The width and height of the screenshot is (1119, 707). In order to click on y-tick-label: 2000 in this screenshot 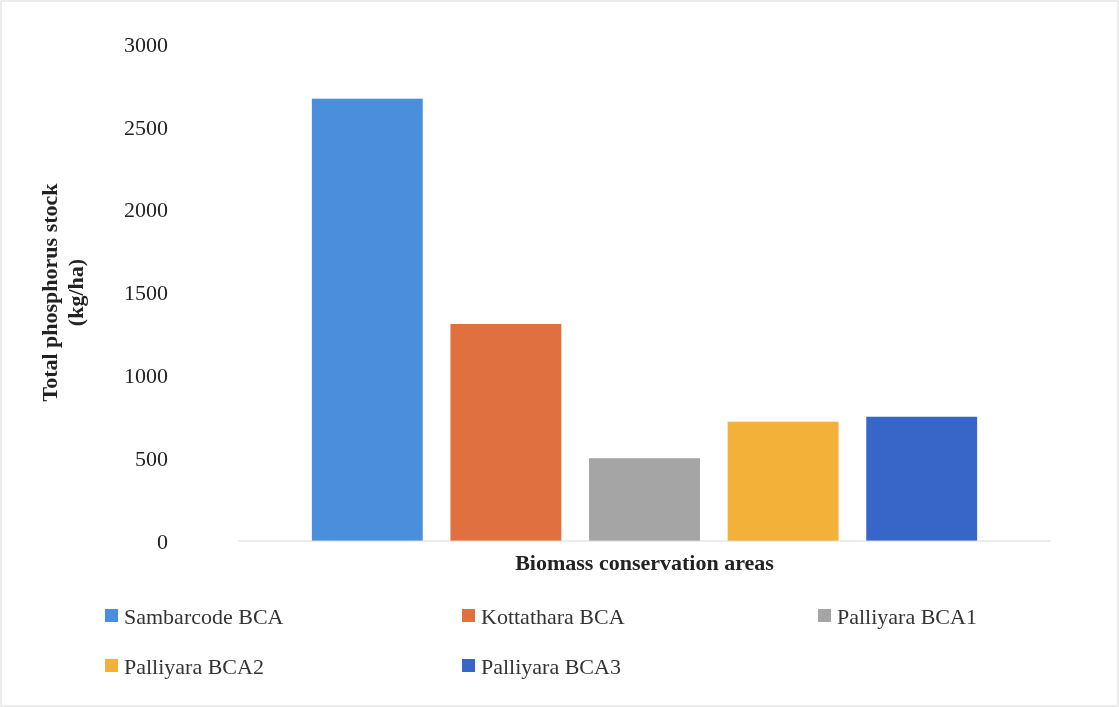, I will do `click(146, 210)`.